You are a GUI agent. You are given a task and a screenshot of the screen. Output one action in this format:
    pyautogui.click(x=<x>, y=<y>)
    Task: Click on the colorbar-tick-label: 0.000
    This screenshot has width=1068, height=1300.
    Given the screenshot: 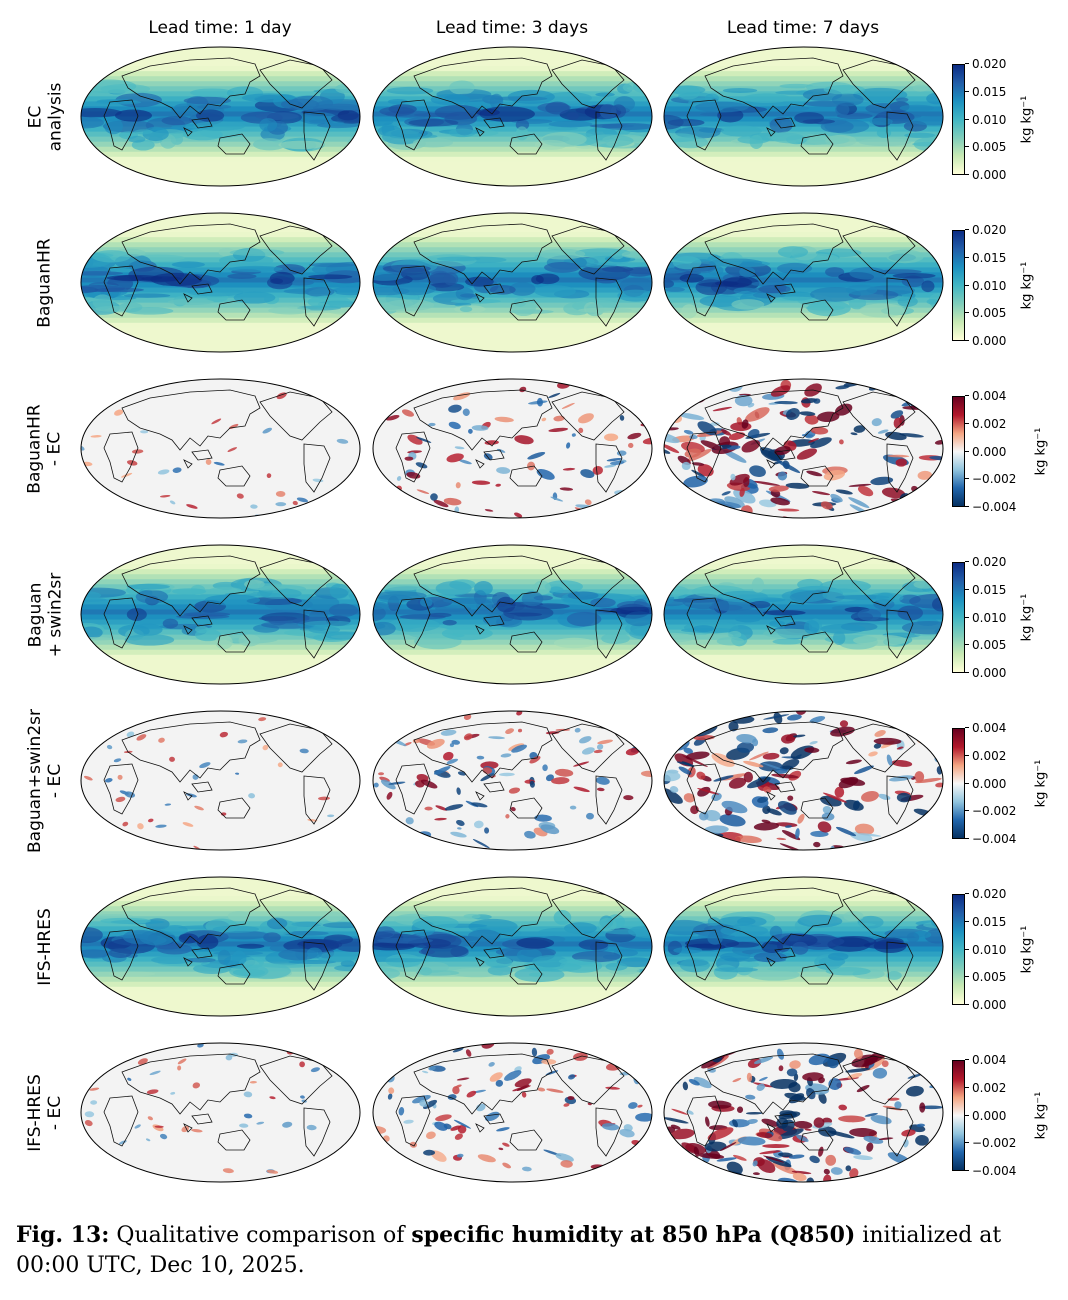 What is the action you would take?
    pyautogui.click(x=989, y=1005)
    